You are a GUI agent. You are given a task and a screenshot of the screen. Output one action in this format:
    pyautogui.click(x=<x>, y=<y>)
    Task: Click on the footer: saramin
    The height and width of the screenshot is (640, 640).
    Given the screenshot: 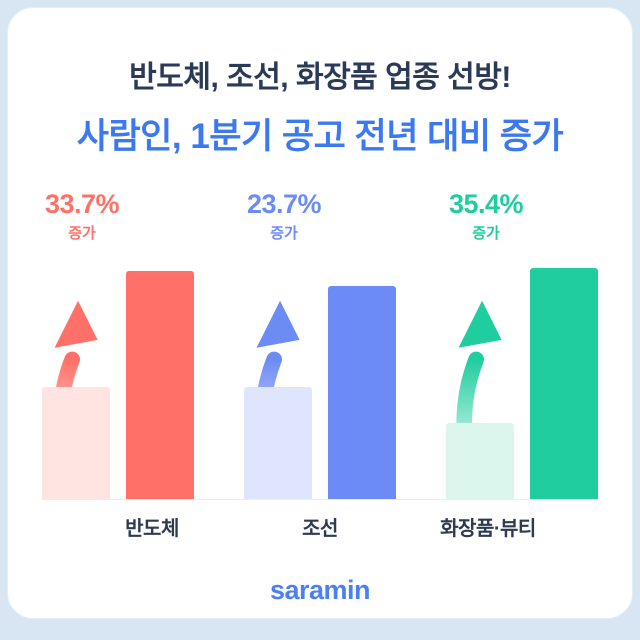 What is the action you would take?
    pyautogui.click(x=320, y=590)
    